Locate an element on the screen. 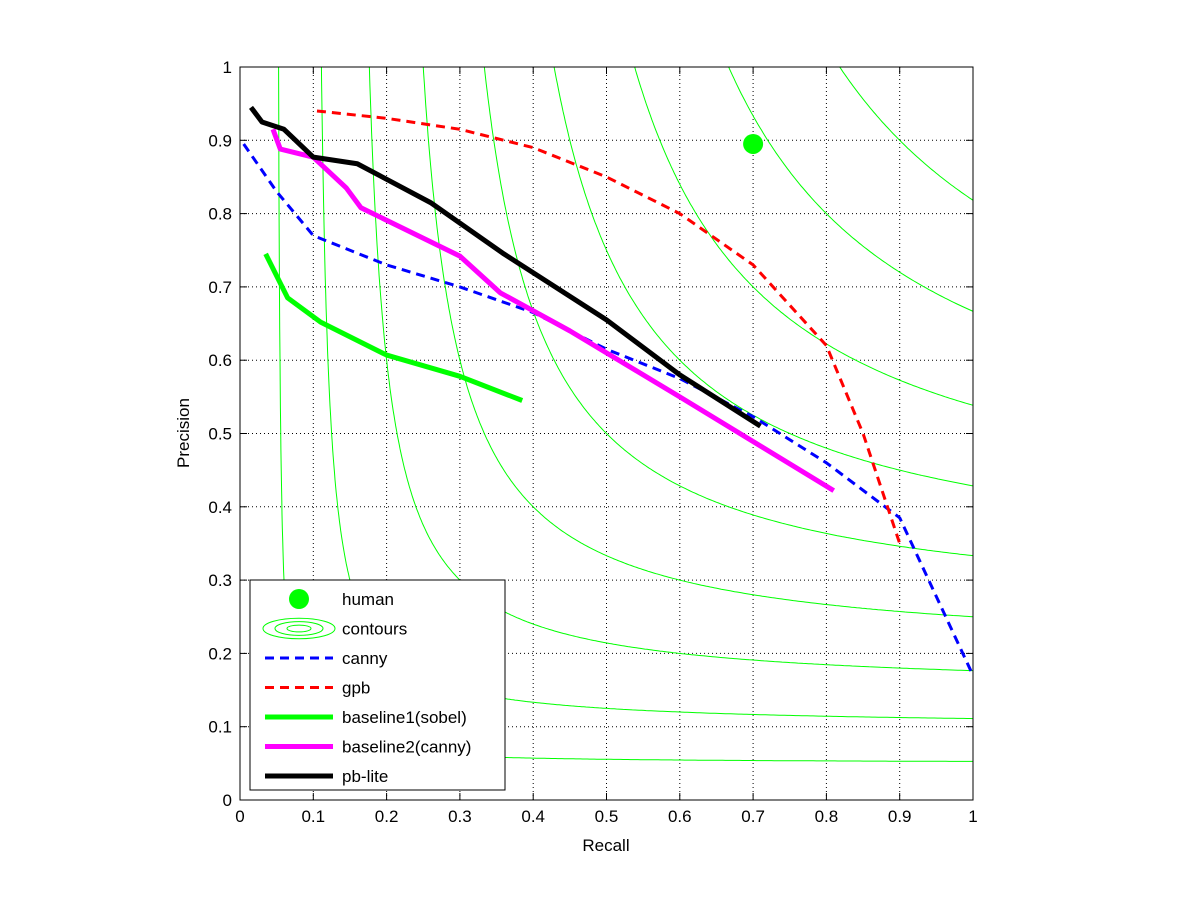 The height and width of the screenshot is (905, 1200). y-tick-label: 0.6 is located at coordinates (220, 360).